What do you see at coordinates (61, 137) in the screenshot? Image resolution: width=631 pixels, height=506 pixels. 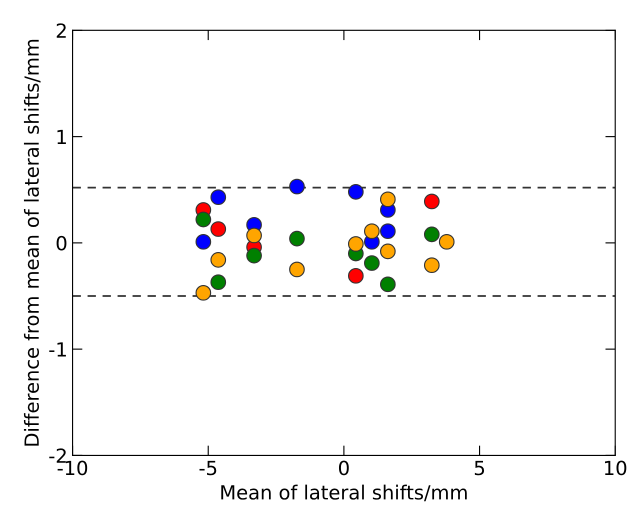 I see `y-tick-label: 1` at bounding box center [61, 137].